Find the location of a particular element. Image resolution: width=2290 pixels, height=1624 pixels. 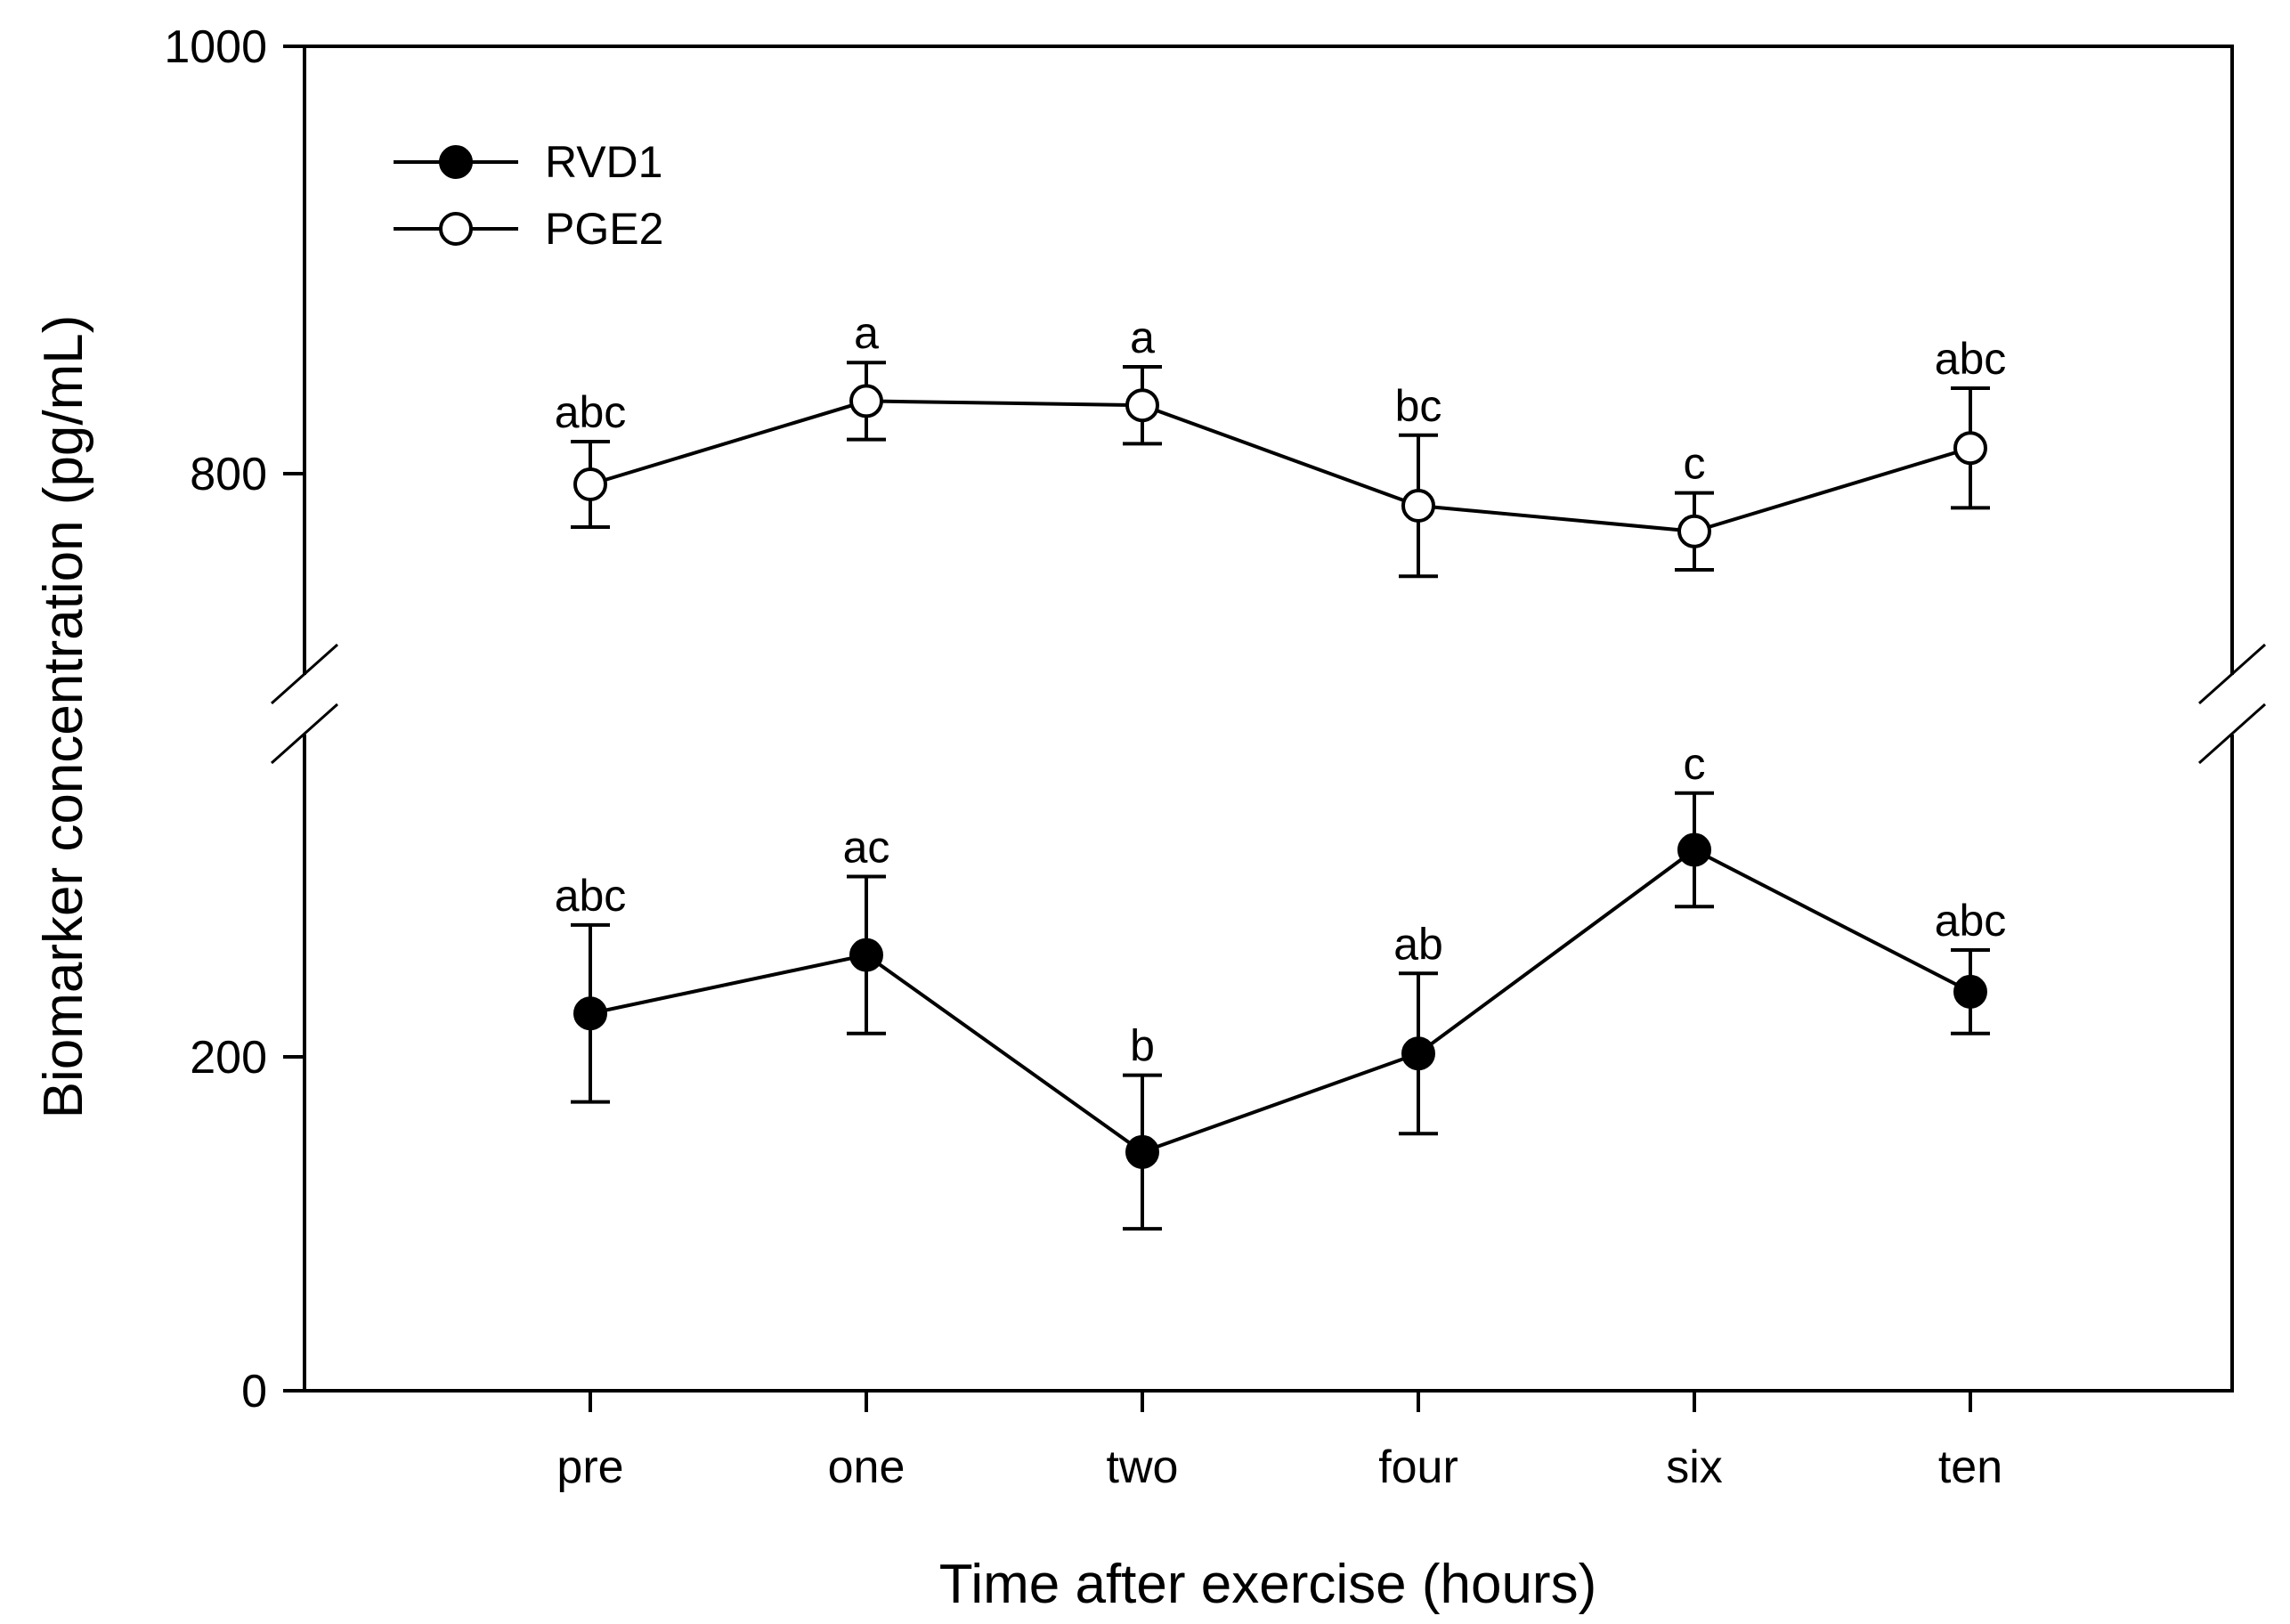

y-tick-label: 1000 is located at coordinates (215, 47).